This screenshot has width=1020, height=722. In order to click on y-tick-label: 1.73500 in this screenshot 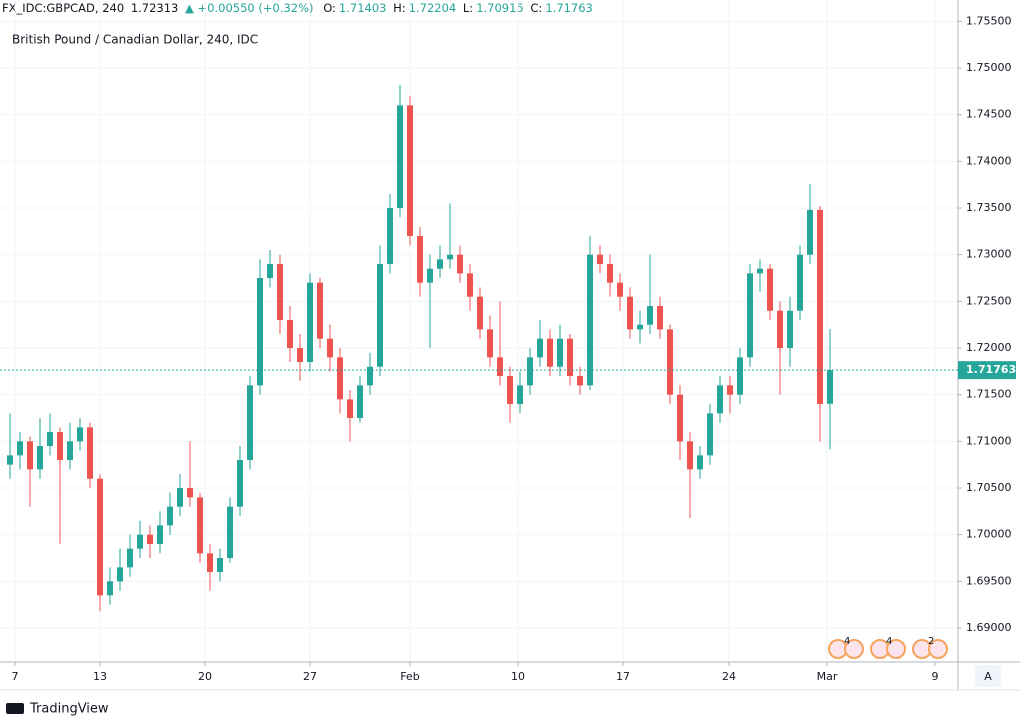, I will do `click(989, 207)`.